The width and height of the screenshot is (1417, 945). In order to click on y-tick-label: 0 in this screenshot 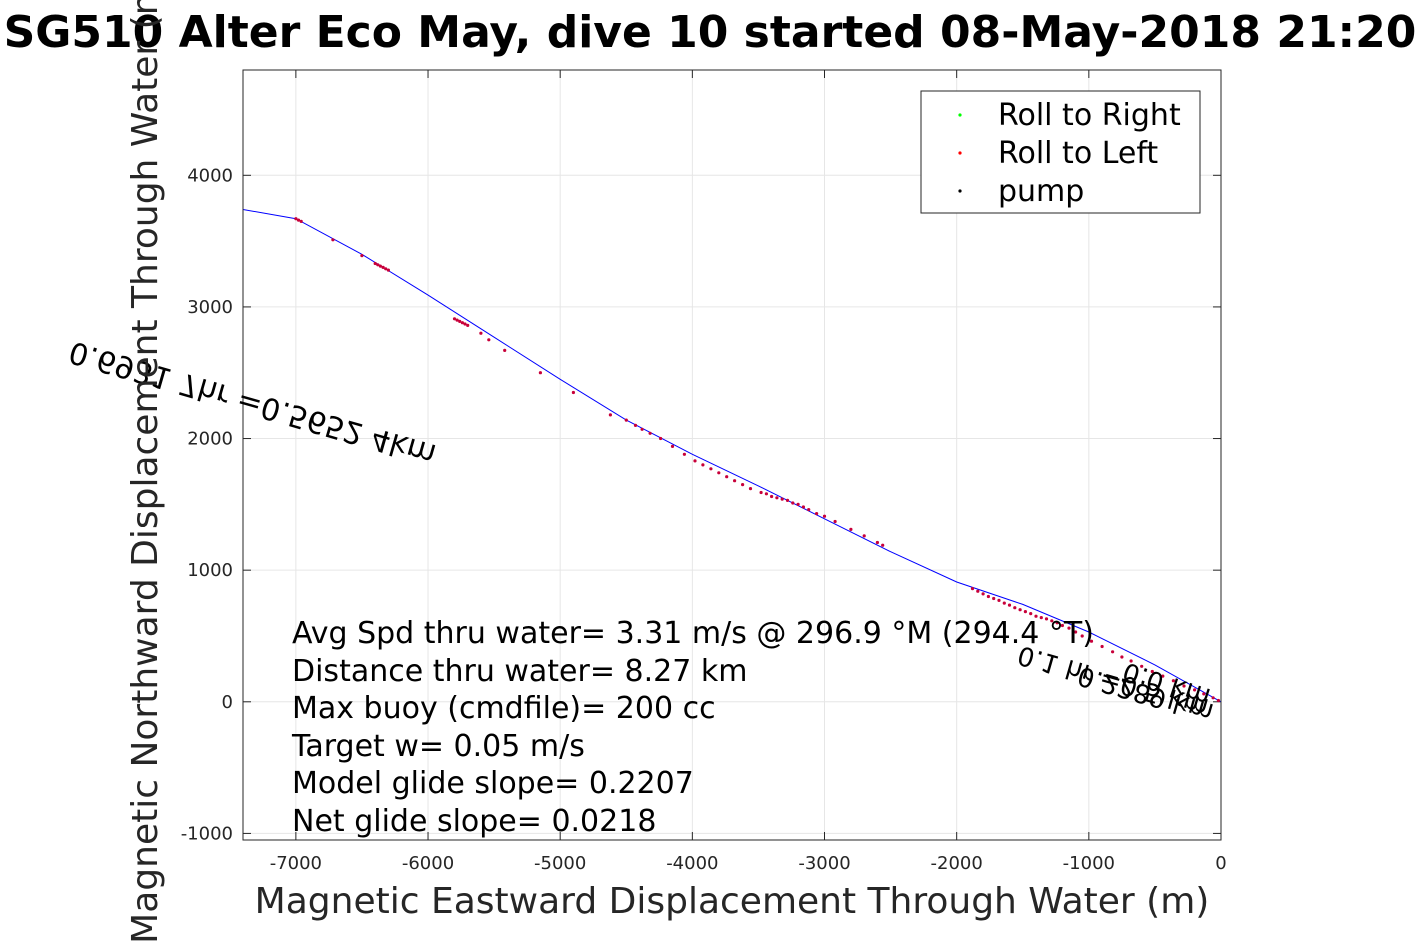, I will do `click(227, 702)`.